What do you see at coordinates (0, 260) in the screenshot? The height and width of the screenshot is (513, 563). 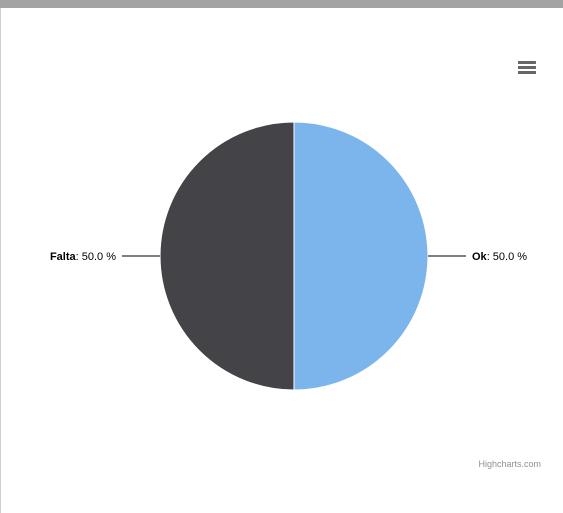 I see `left-border` at bounding box center [0, 260].